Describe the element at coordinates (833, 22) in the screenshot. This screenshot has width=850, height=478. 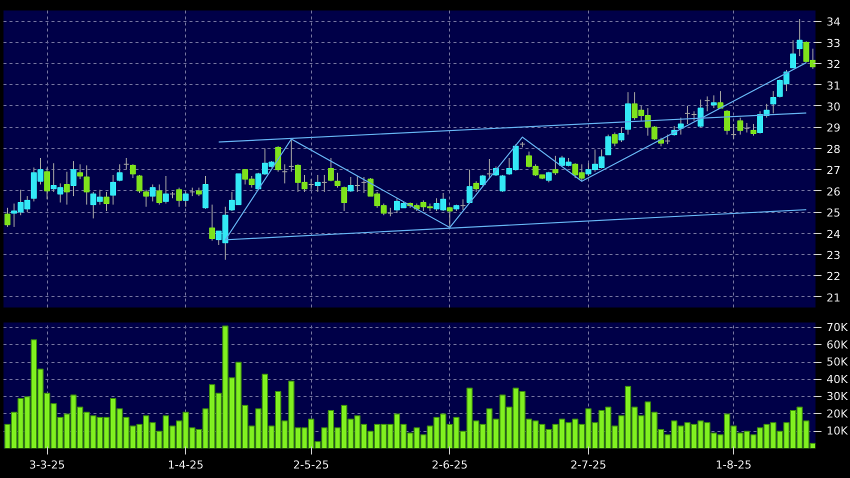
I see `y-tick-label: 34` at that location.